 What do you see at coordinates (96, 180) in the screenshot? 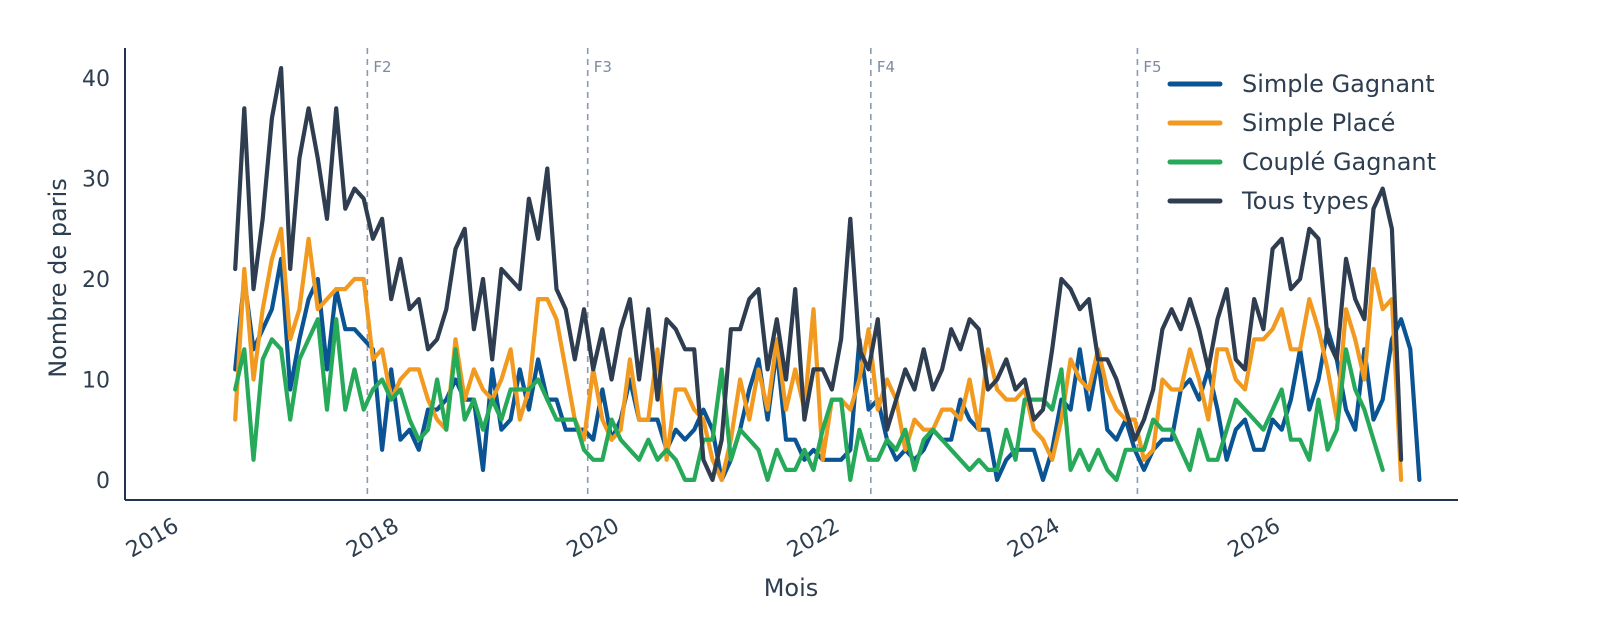
I see `y-tick-label-30: 30` at bounding box center [96, 180].